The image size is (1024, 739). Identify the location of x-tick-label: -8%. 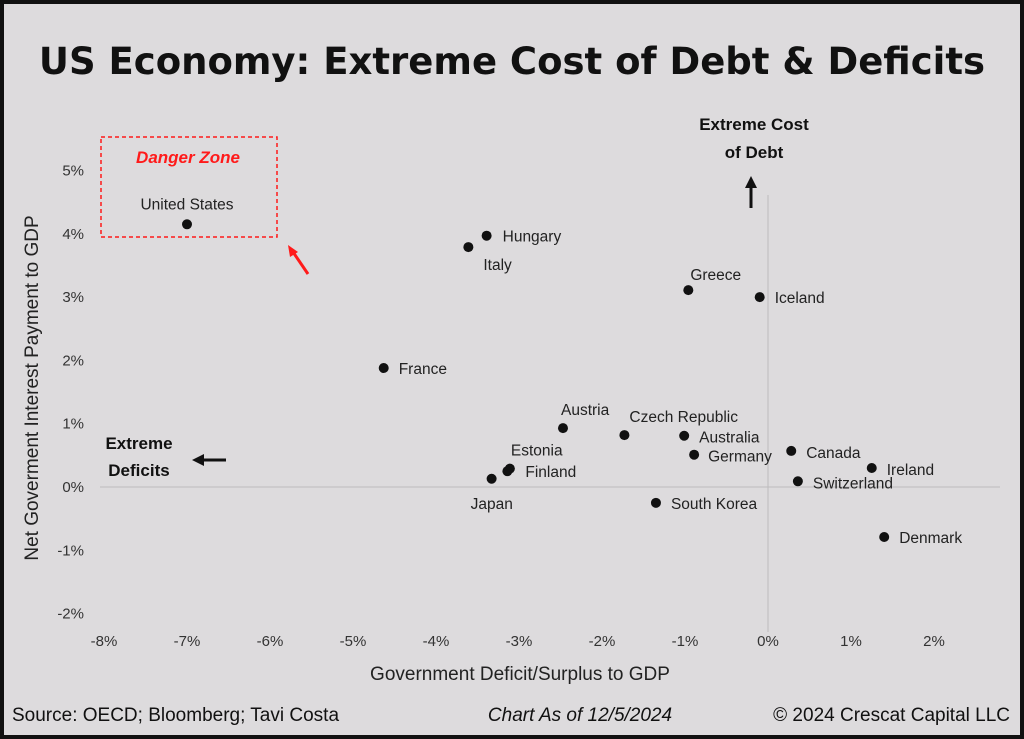
(104, 641).